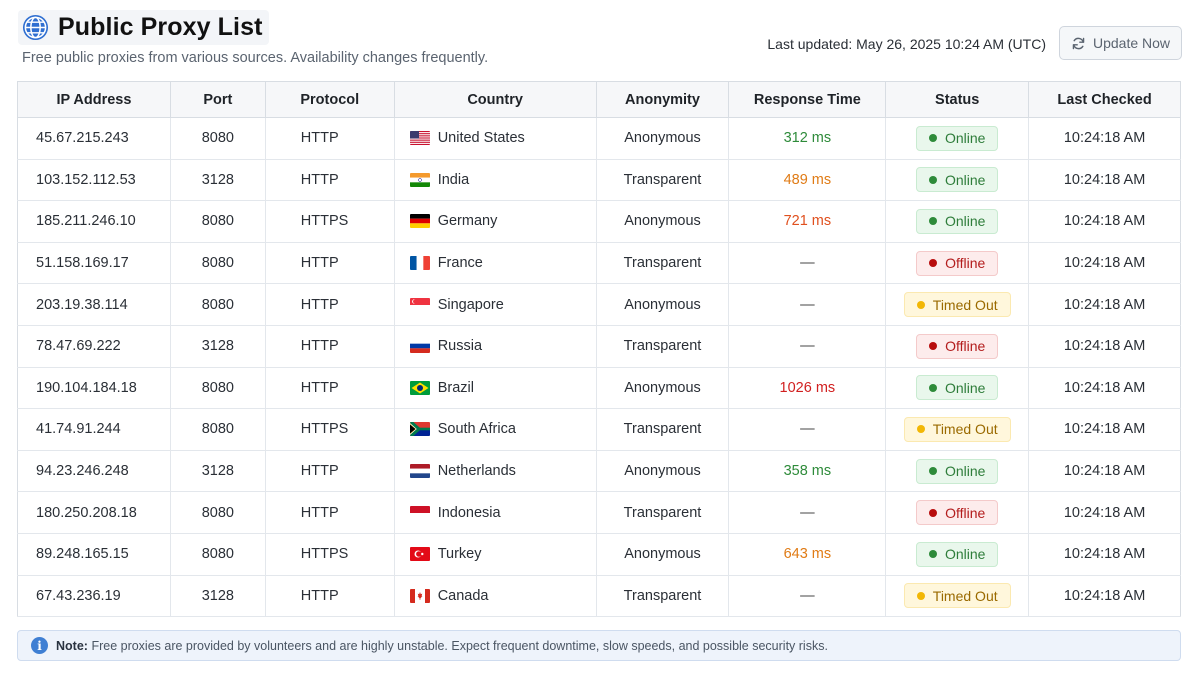 This screenshot has height=675, width=1200. Describe the element at coordinates (330, 99) in the screenshot. I see `col-header-protocol: Protocol` at that location.